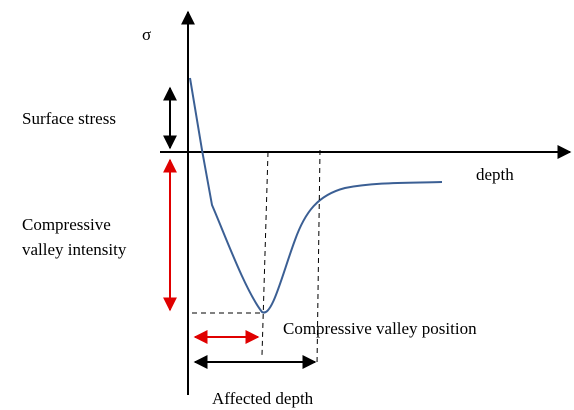  Describe the element at coordinates (69, 118) in the screenshot. I see `annotation: Surface stress` at that location.